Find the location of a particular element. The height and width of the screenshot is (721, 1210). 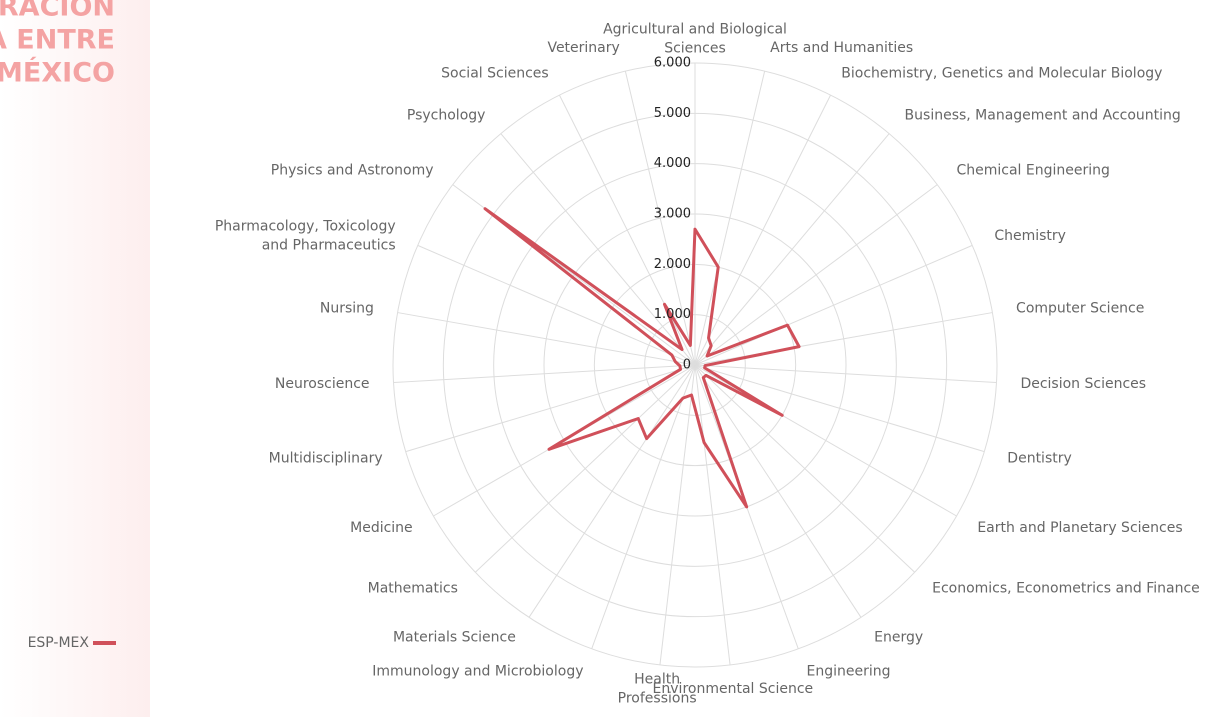

title-line: MÉXICO is located at coordinates (57, 73).